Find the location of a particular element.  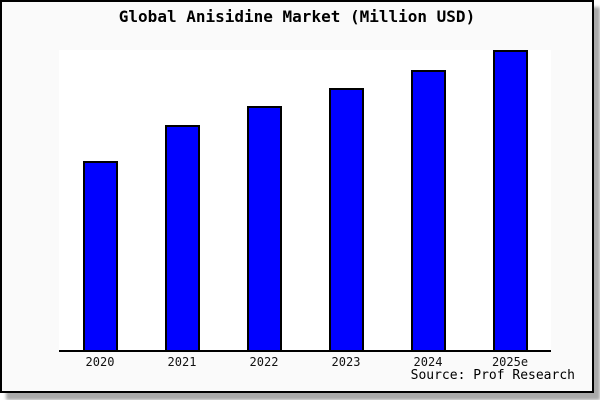

bar-2025e is located at coordinates (510, 200).